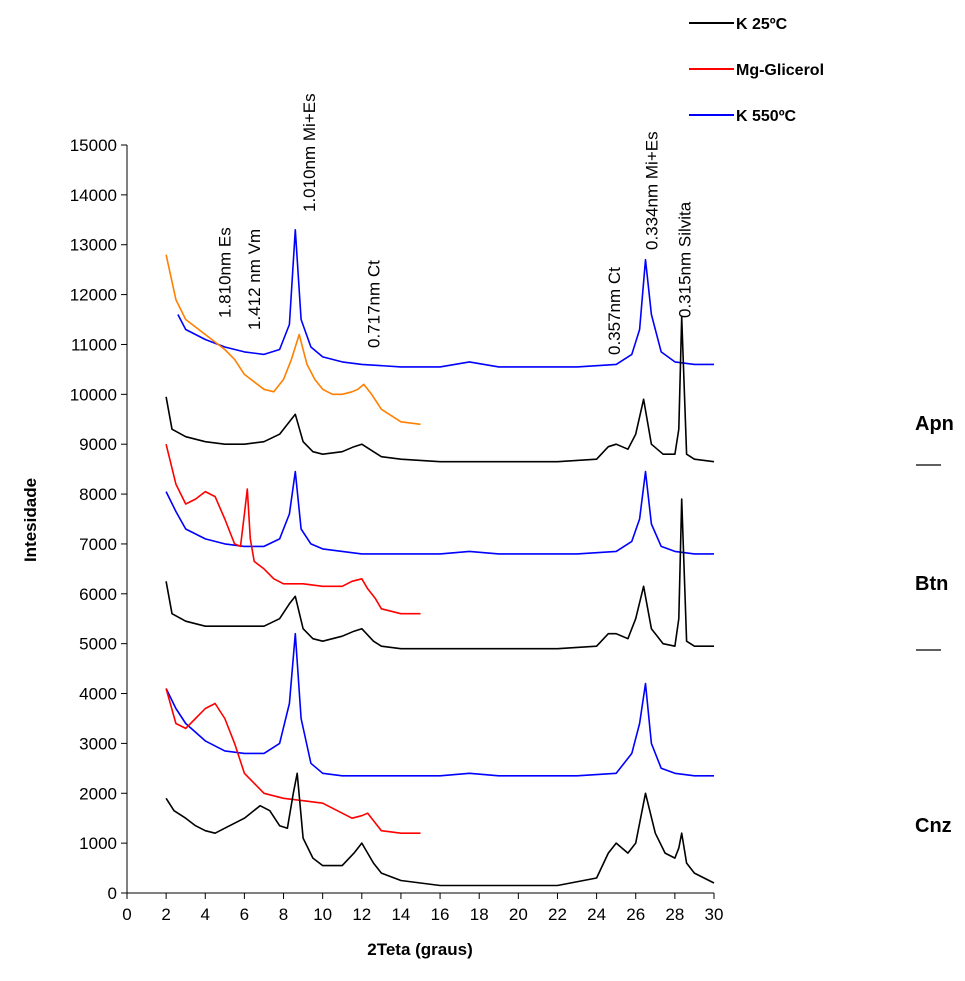 This screenshot has height=981, width=965. Describe the element at coordinates (98, 444) in the screenshot. I see `y-tick-label: 9000` at that location.